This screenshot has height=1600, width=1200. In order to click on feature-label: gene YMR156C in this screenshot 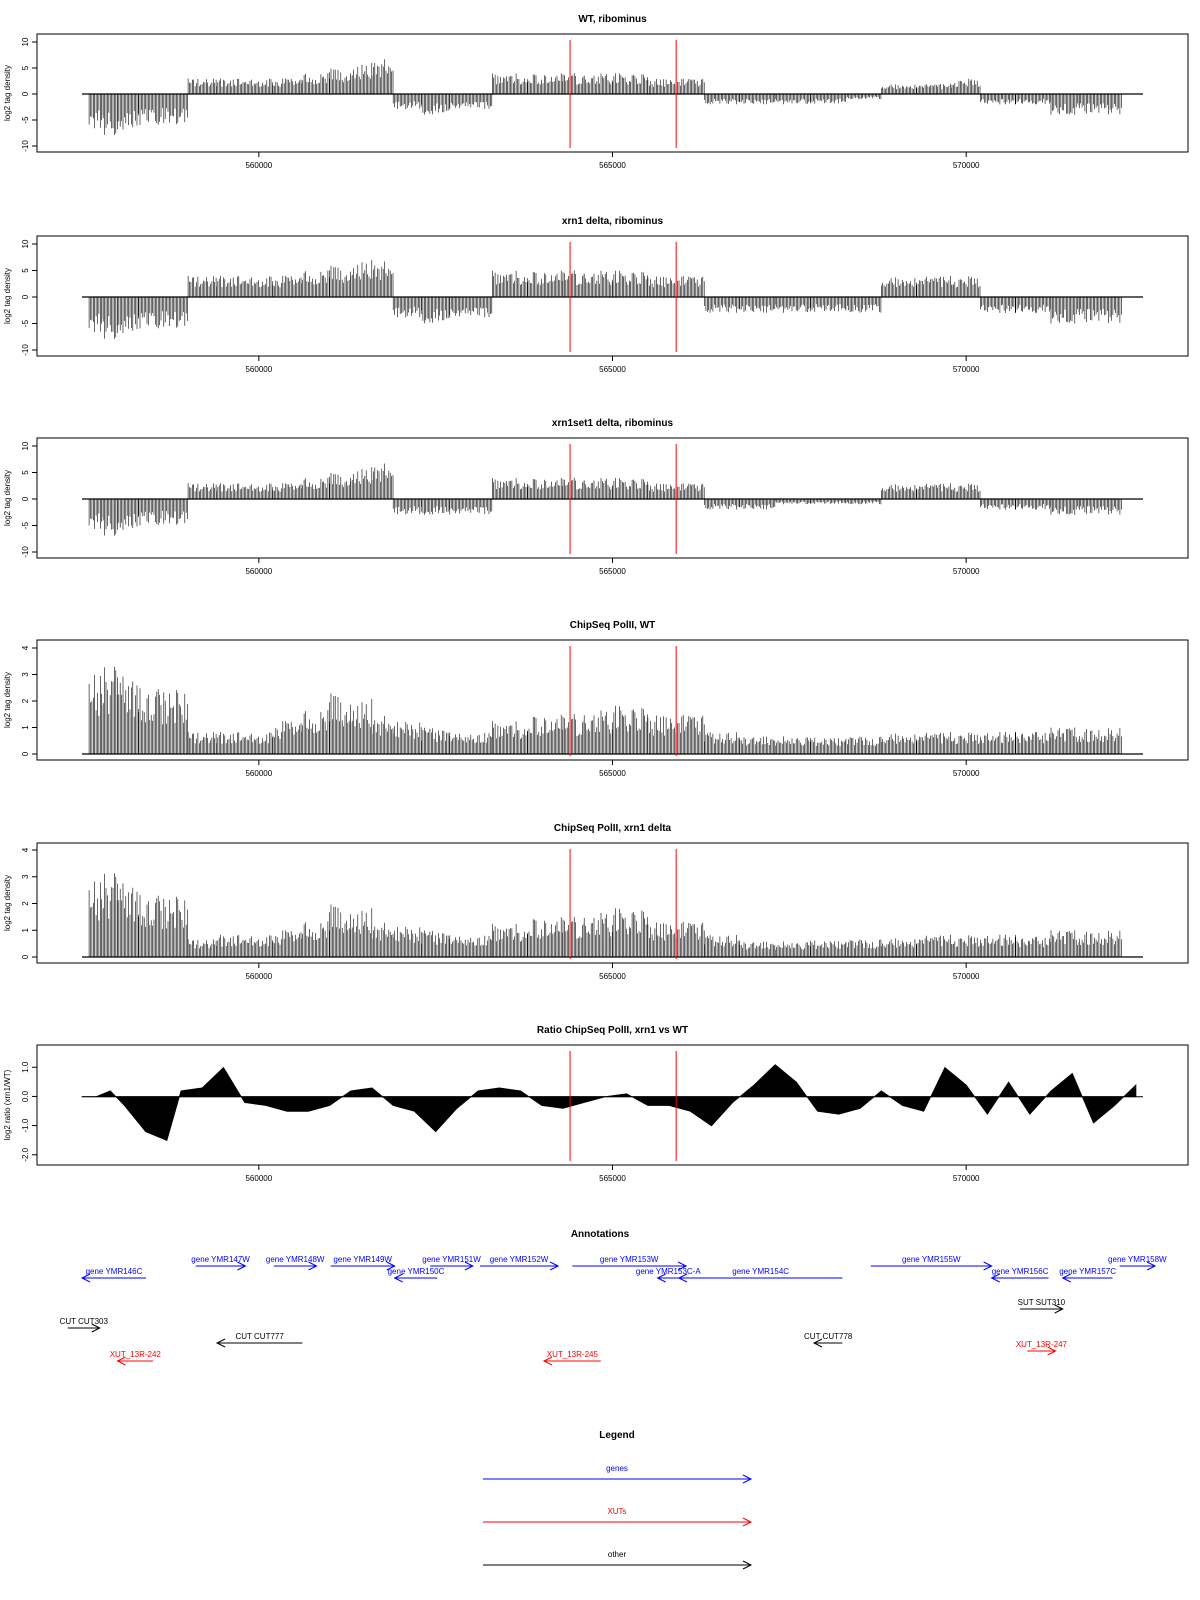, I will do `click(1020, 1271)`.